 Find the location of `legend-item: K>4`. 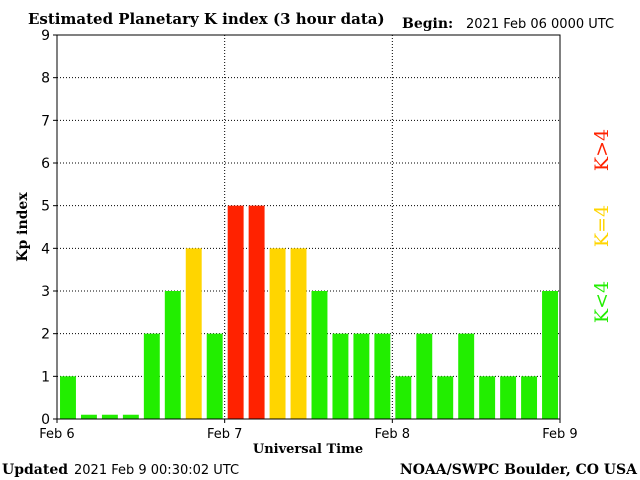

legend-item: K>4 is located at coordinates (602, 150).